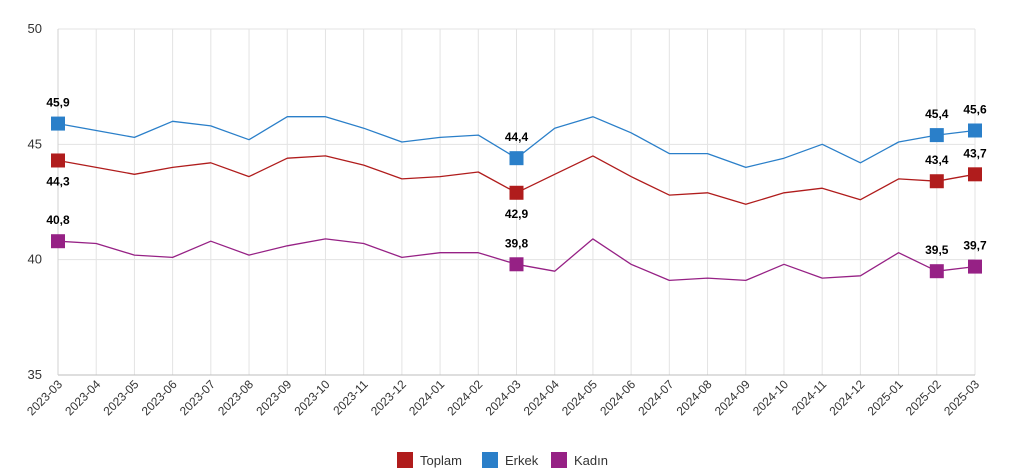 The height and width of the screenshot is (473, 1022). What do you see at coordinates (58, 181) in the screenshot?
I see `data-label: 44,3` at bounding box center [58, 181].